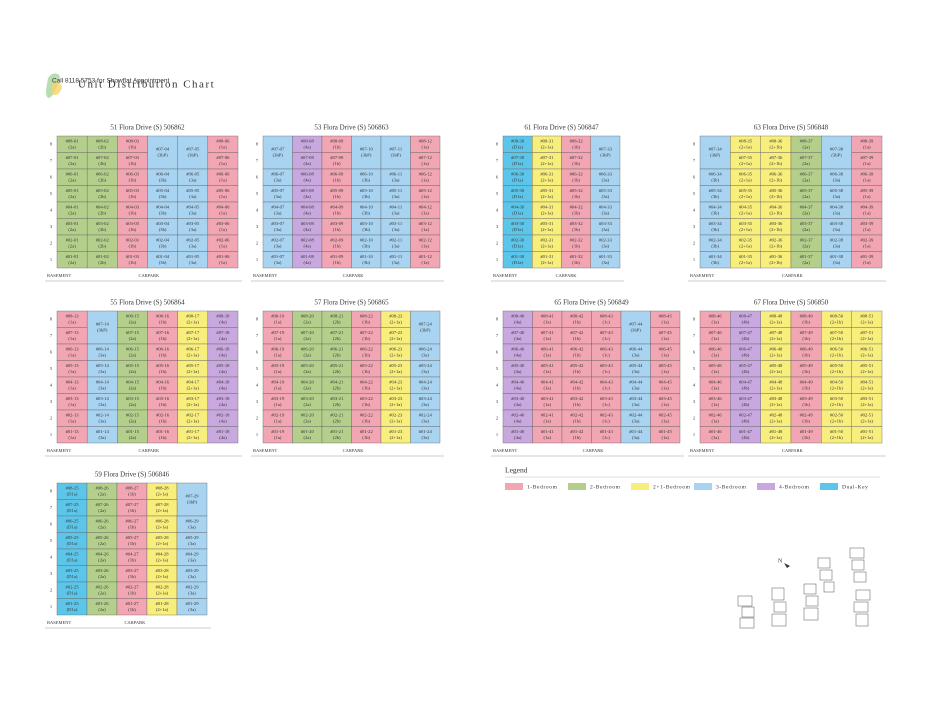  I want to click on unit-number: #02-09, so click(337, 239).